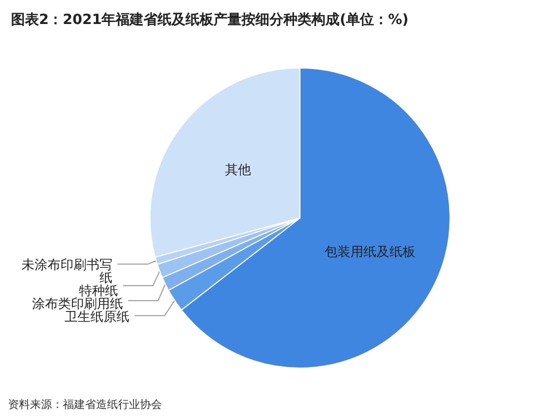 The image size is (536, 418). Describe the element at coordinates (238, 170) in the screenshot. I see `slice-label: 其他` at that location.